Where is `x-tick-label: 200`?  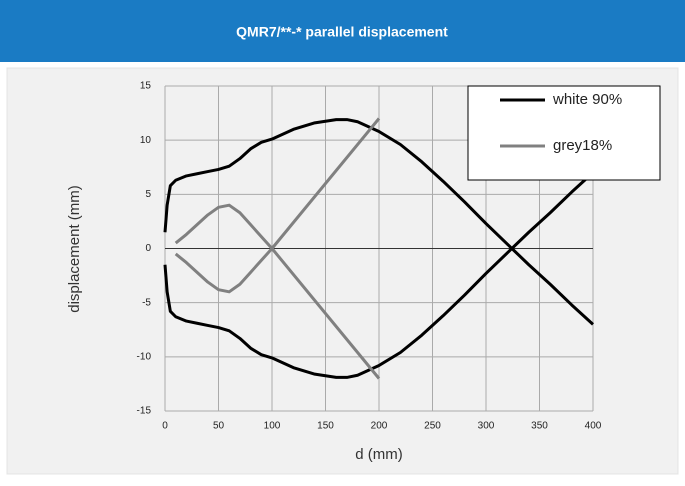
x-tick-label: 200 is located at coordinates (379, 426).